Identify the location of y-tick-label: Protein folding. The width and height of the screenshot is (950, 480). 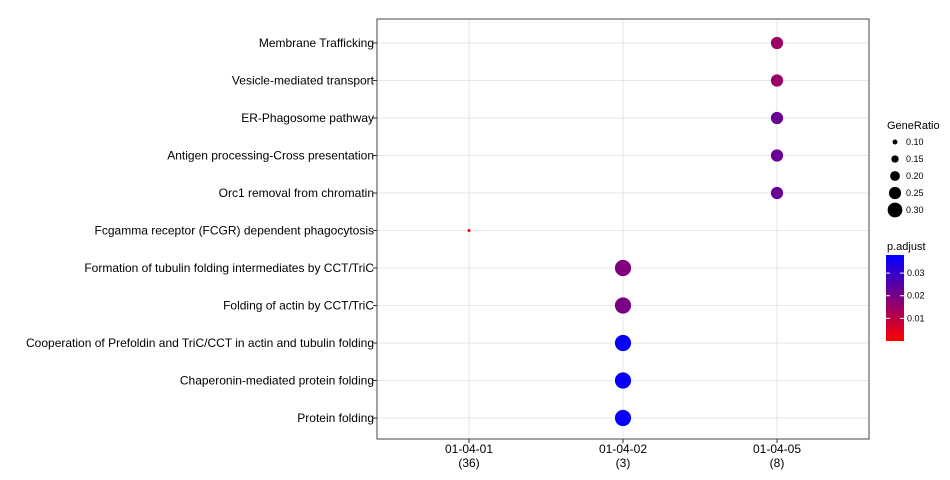
(335, 418).